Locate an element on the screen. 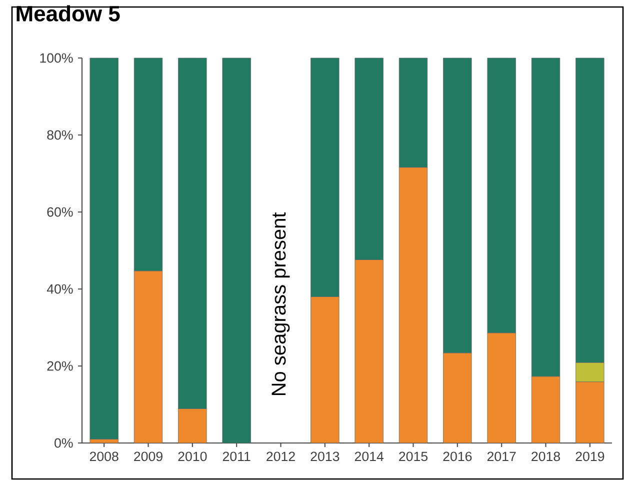  x-tick-label: 2009 is located at coordinates (148, 457).